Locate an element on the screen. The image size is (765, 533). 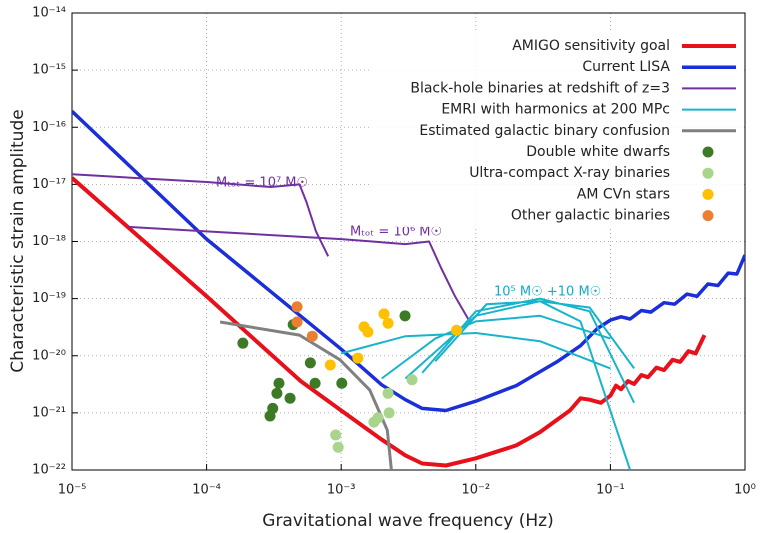
legend-label: Estimated galactic binary confusion is located at coordinates (544, 131).